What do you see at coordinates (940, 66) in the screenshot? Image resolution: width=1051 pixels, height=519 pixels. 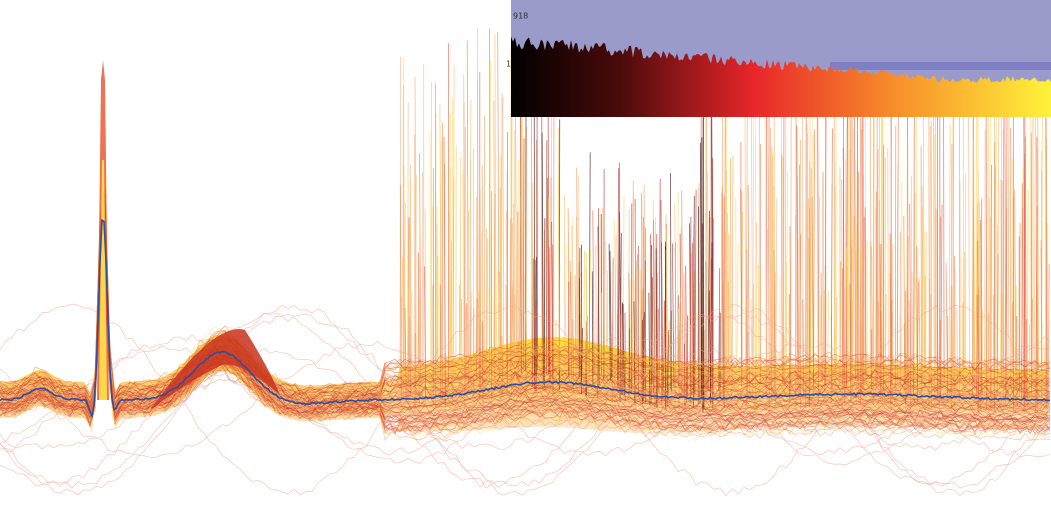 I see `inset-band` at bounding box center [940, 66].